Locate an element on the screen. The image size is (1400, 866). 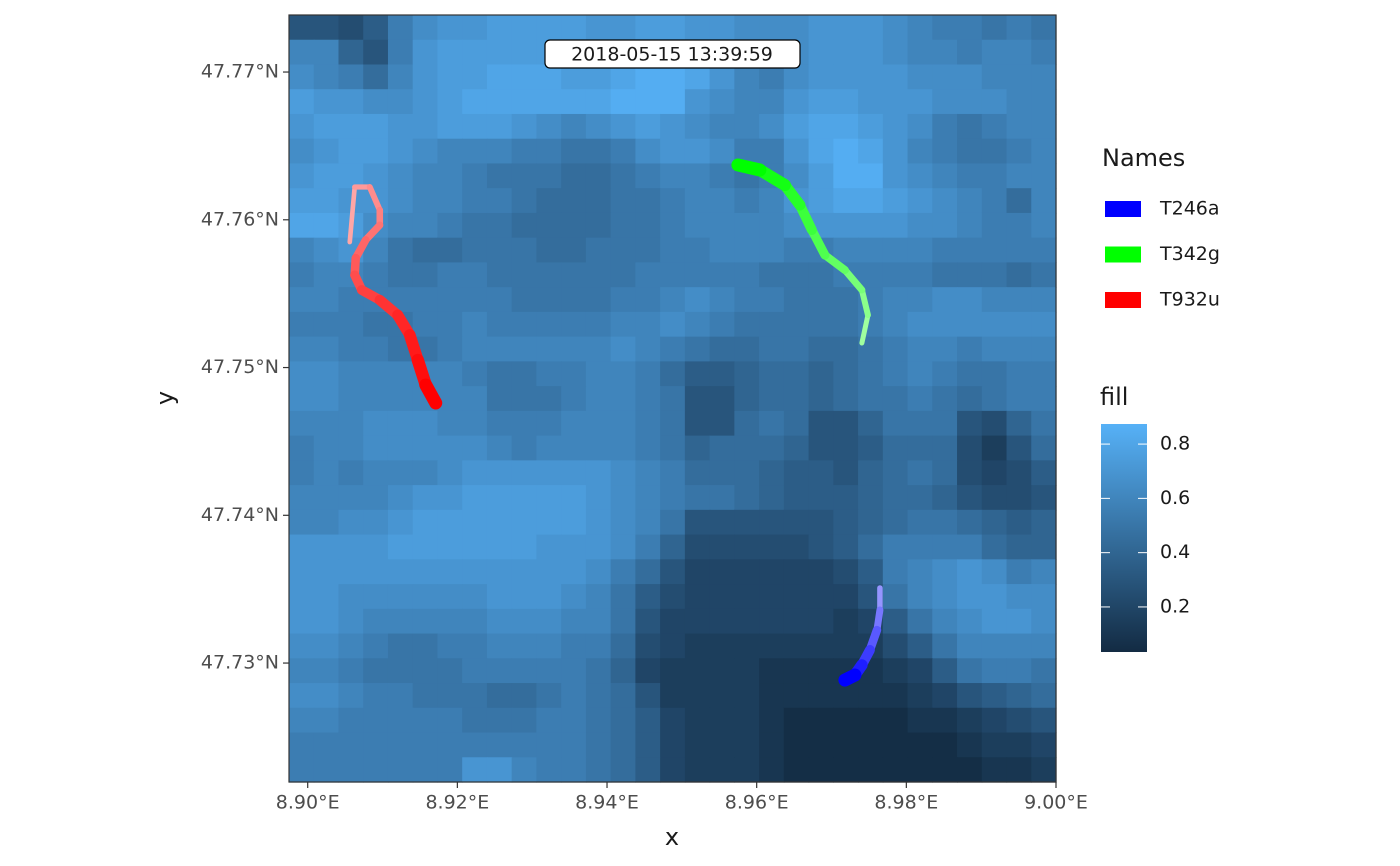
annotation-text: 2018-05-15 13:39:59 is located at coordinates (672, 55).